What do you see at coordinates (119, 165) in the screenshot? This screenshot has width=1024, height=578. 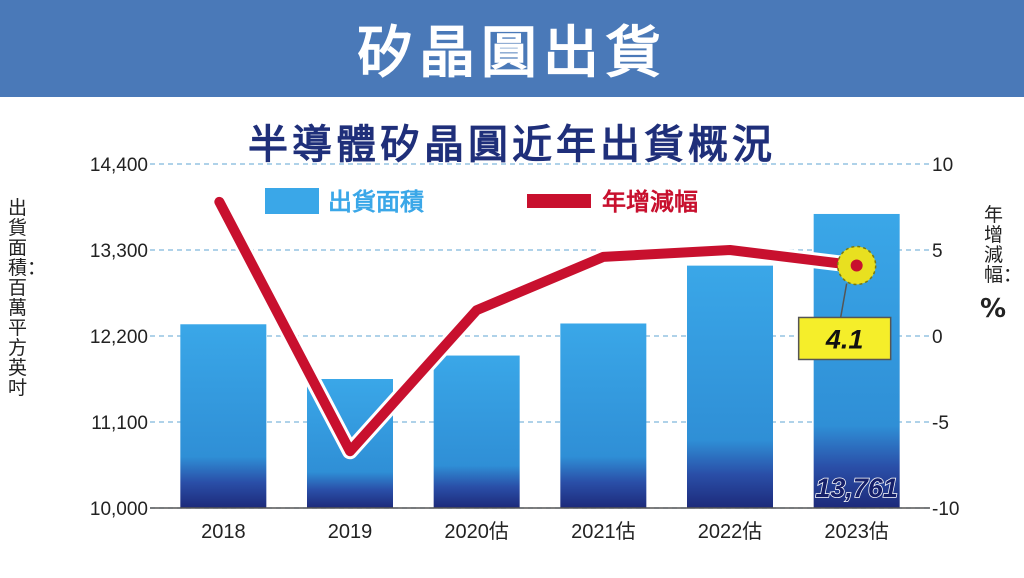 I see `left-tick-label: 14,400` at bounding box center [119, 165].